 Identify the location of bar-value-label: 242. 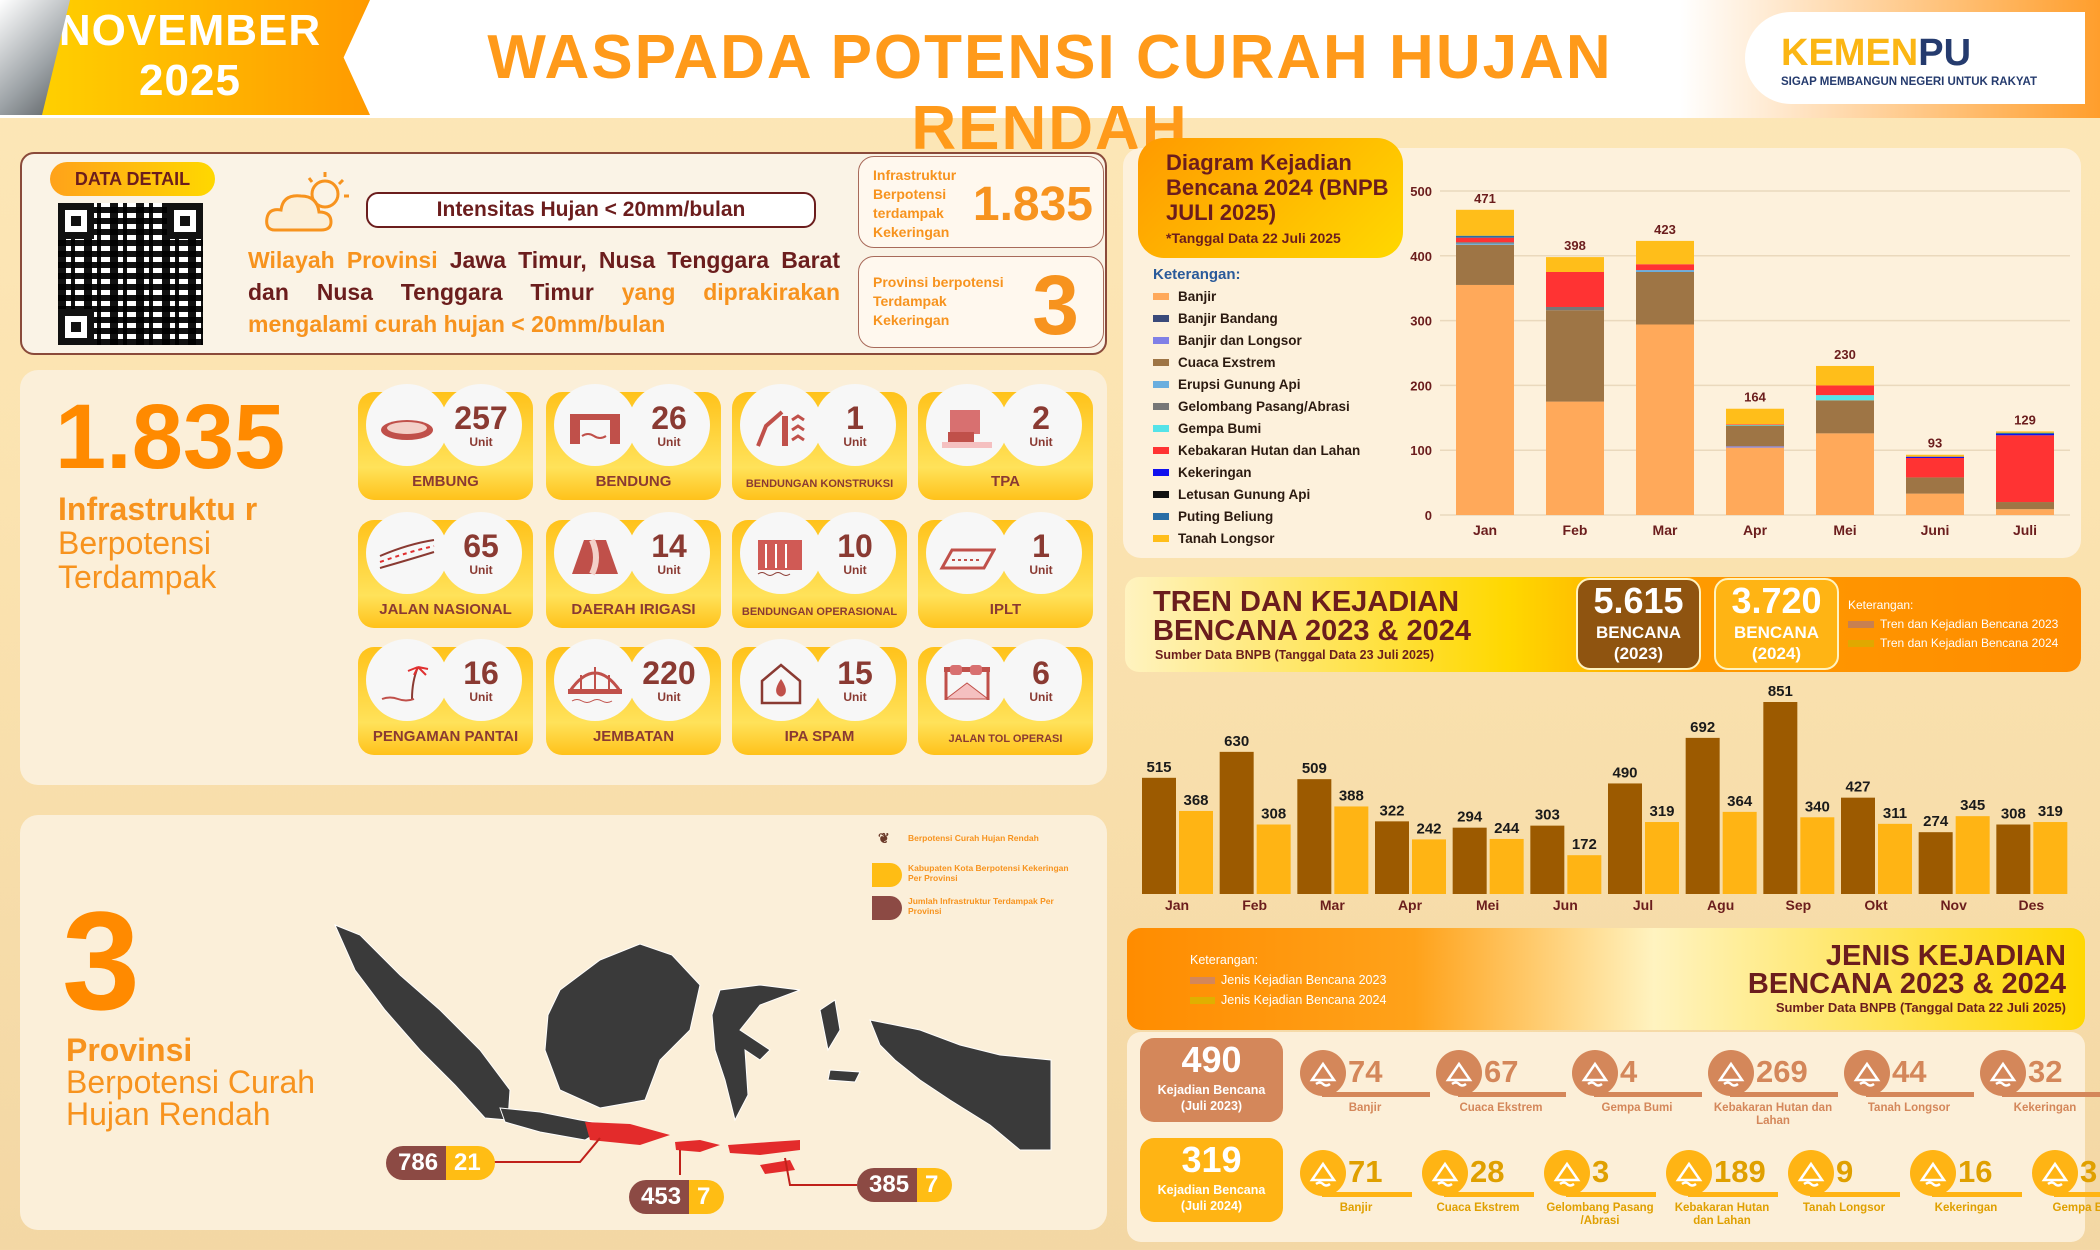
(1428, 828).